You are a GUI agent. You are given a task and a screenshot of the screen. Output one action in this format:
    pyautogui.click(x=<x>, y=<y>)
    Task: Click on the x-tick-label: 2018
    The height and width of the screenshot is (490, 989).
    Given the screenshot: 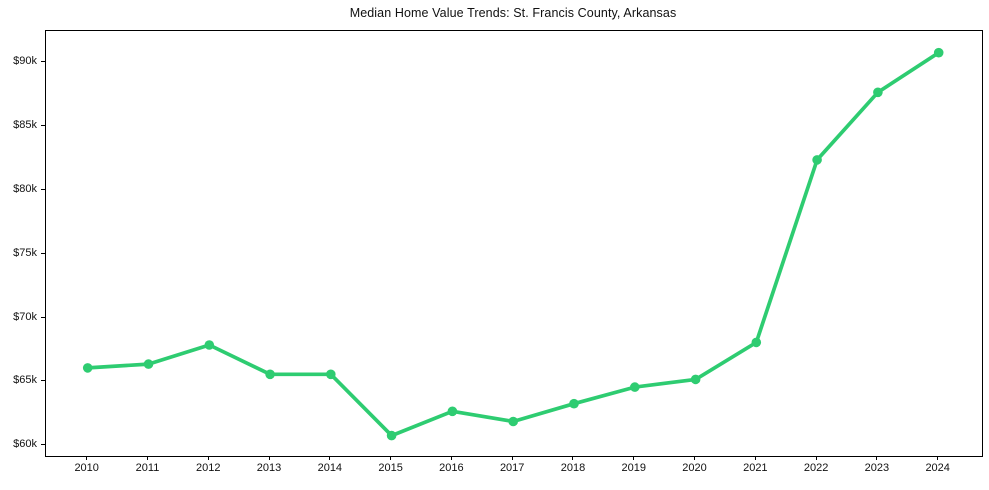 What is the action you would take?
    pyautogui.click(x=573, y=468)
    